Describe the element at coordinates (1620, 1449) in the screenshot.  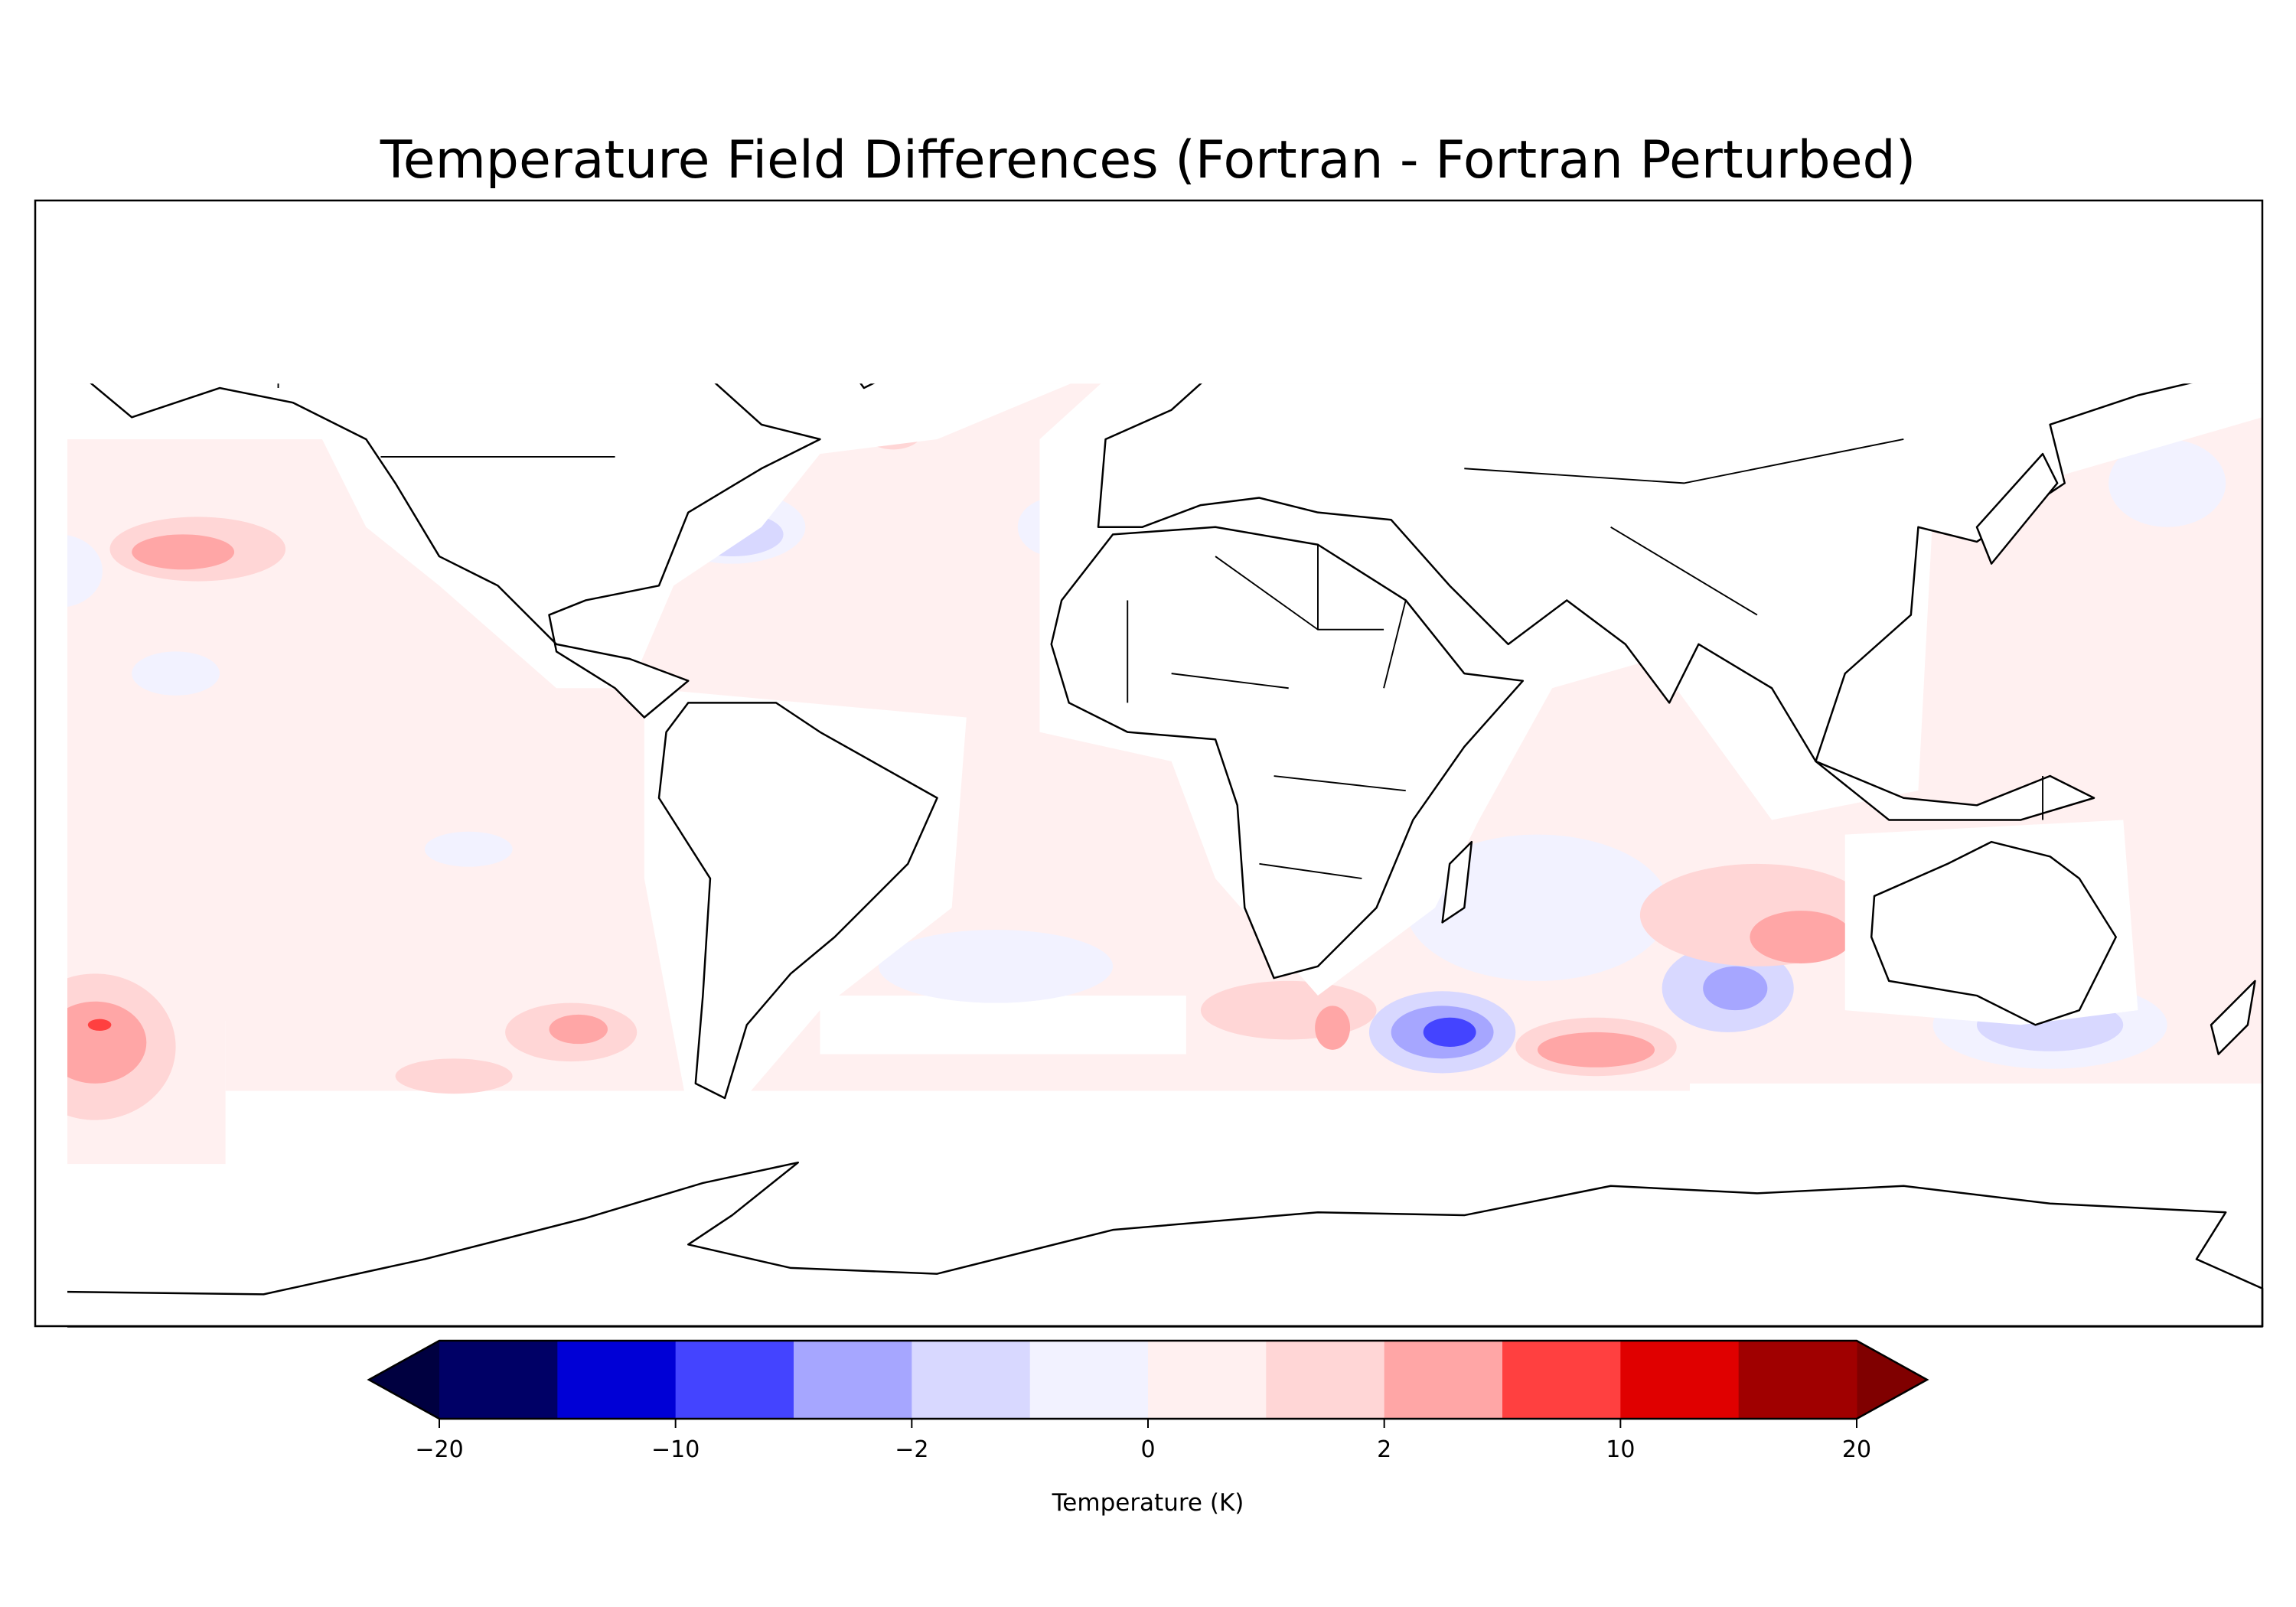
I see `colorbar-tick-label: 10` at that location.